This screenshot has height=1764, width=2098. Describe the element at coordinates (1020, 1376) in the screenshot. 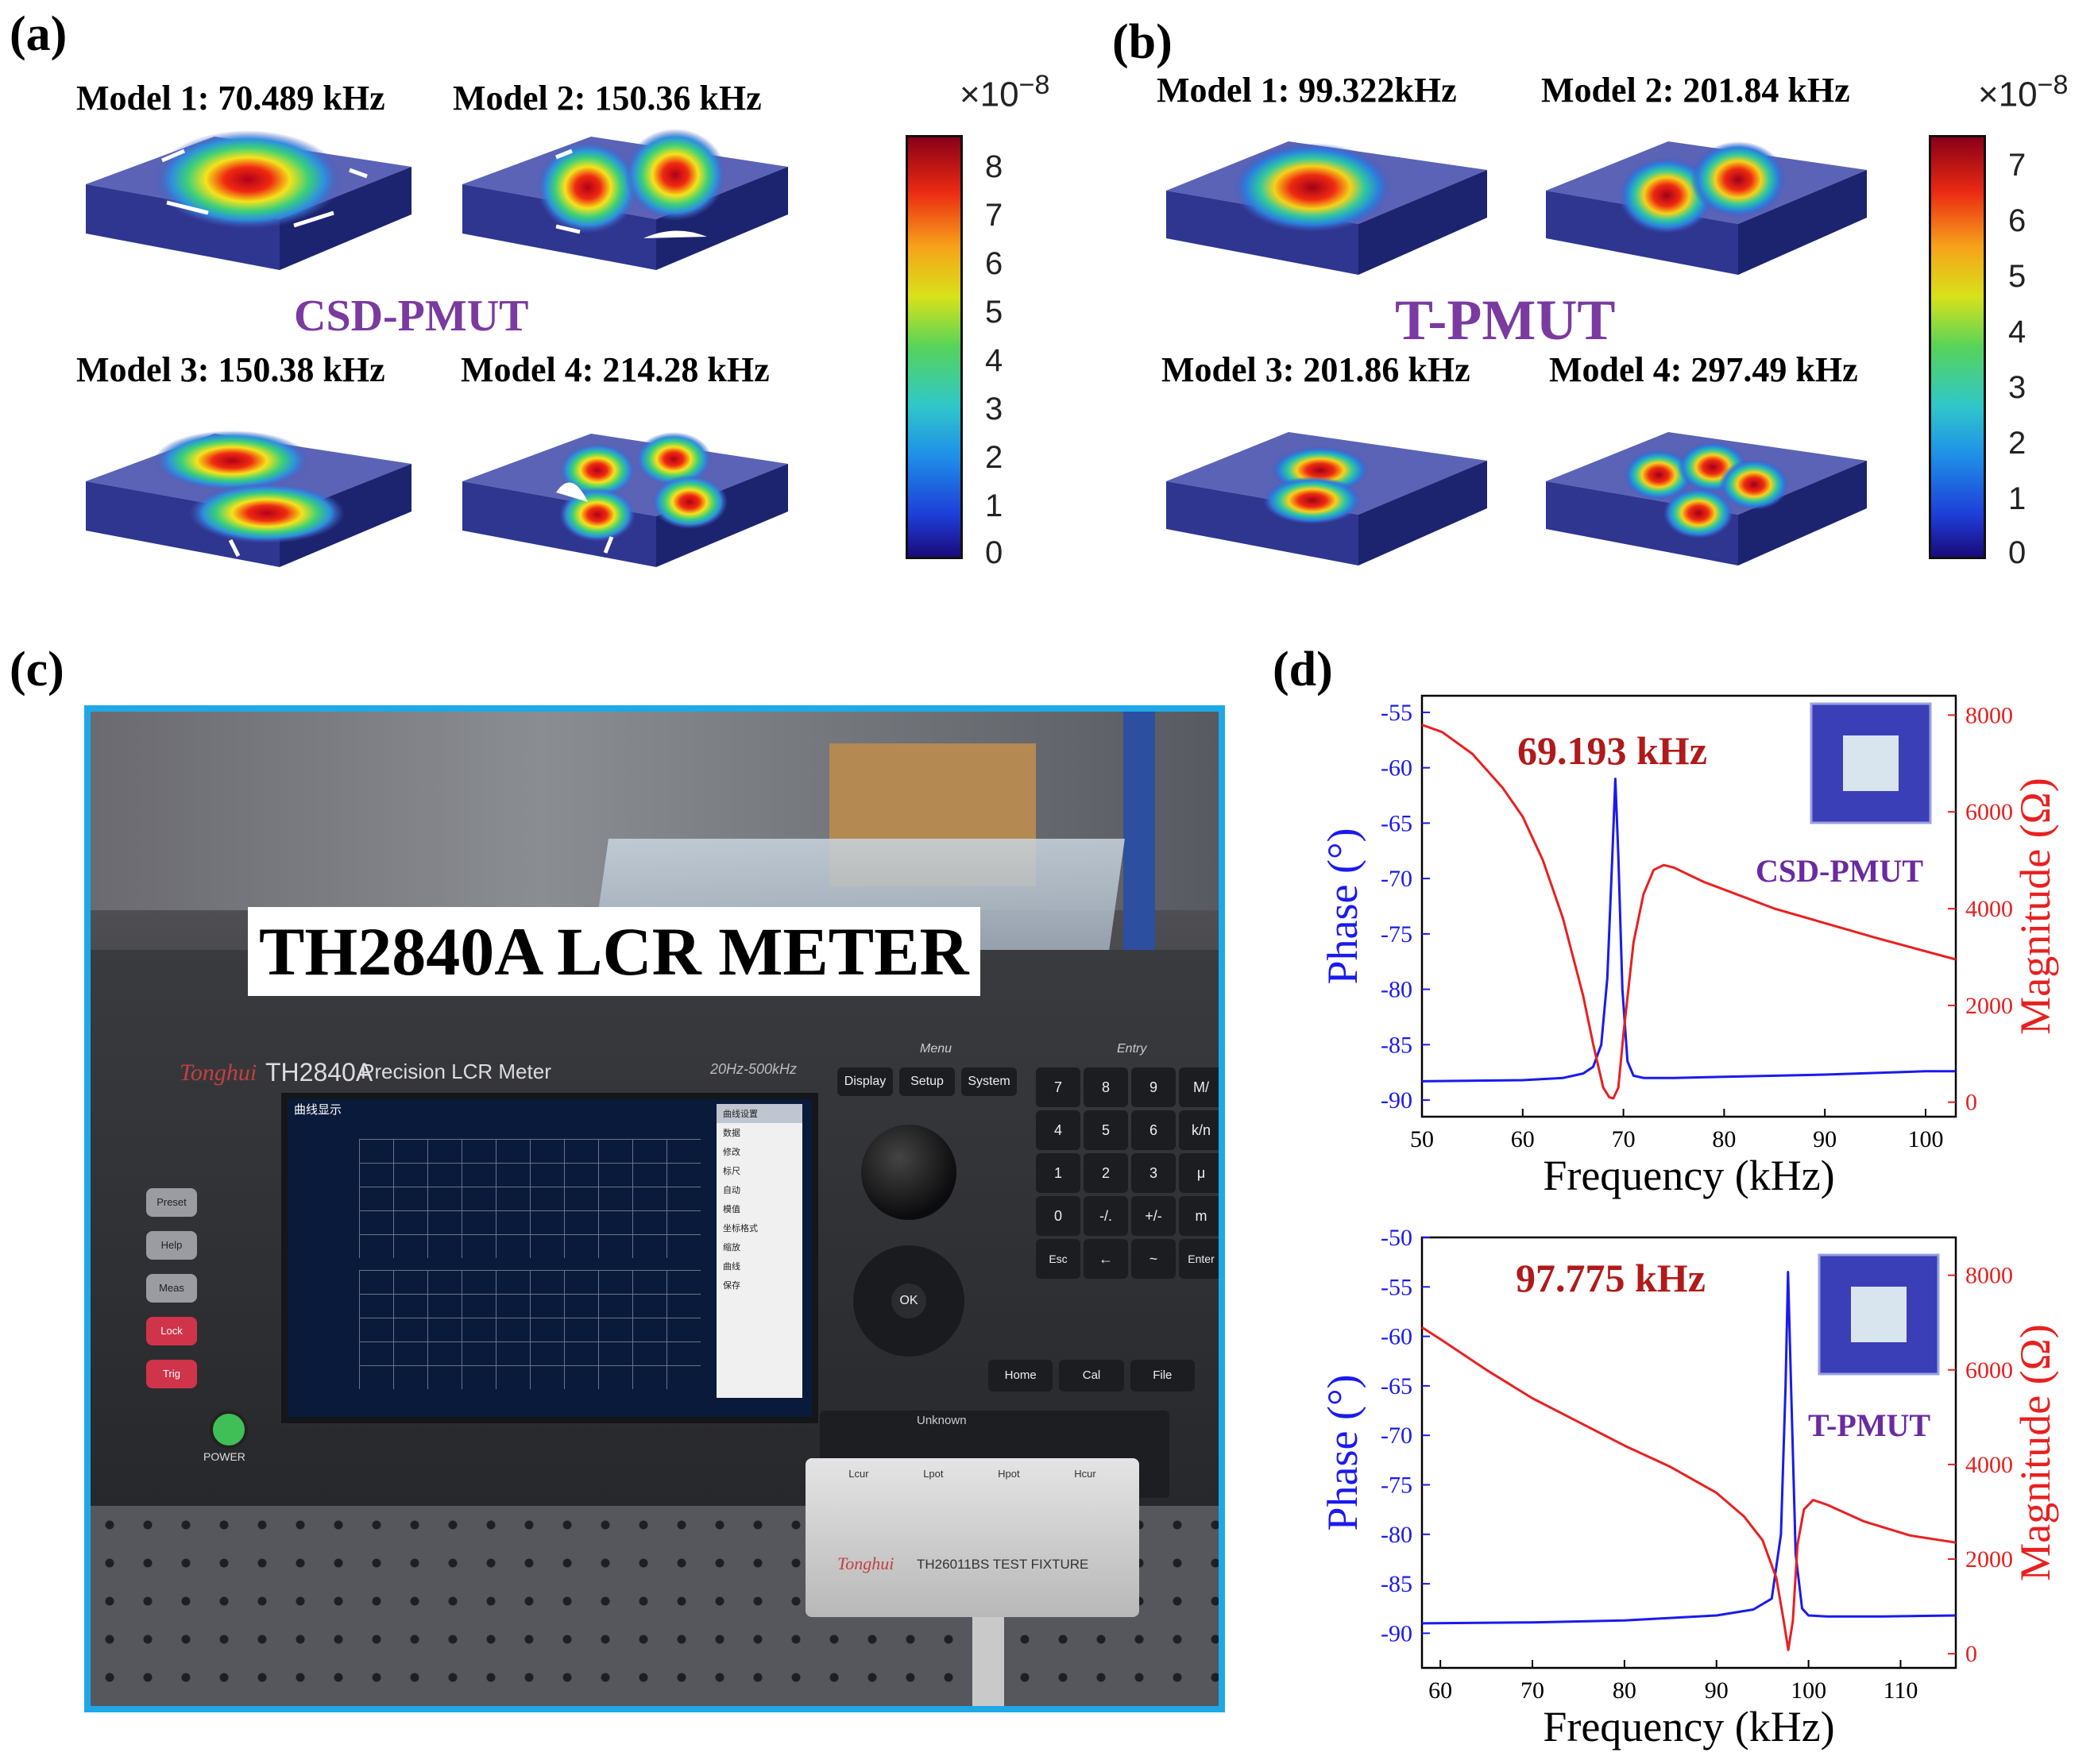

I see `home-key: Home` at that location.